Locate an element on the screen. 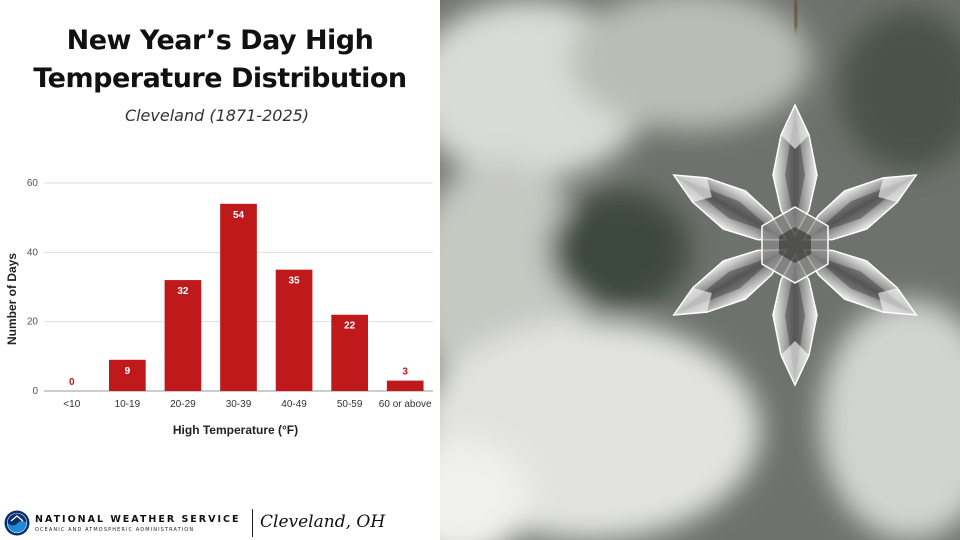 The width and height of the screenshot is (960, 540). bar-value-label: 35 is located at coordinates (295, 281).